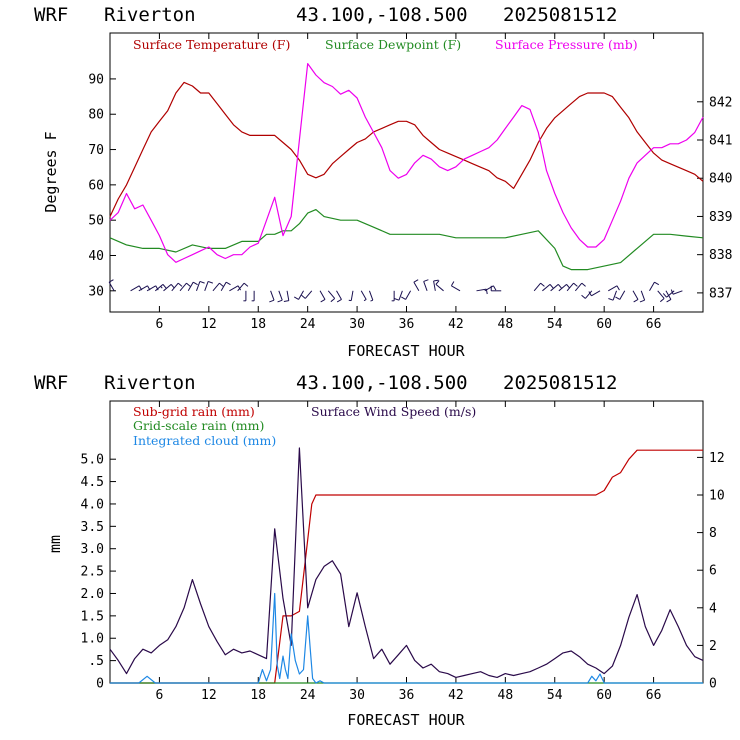 The width and height of the screenshot is (740, 740). Describe the element at coordinates (382, 15) in the screenshot. I see `top-coords: 43.100,-108.500` at that location.